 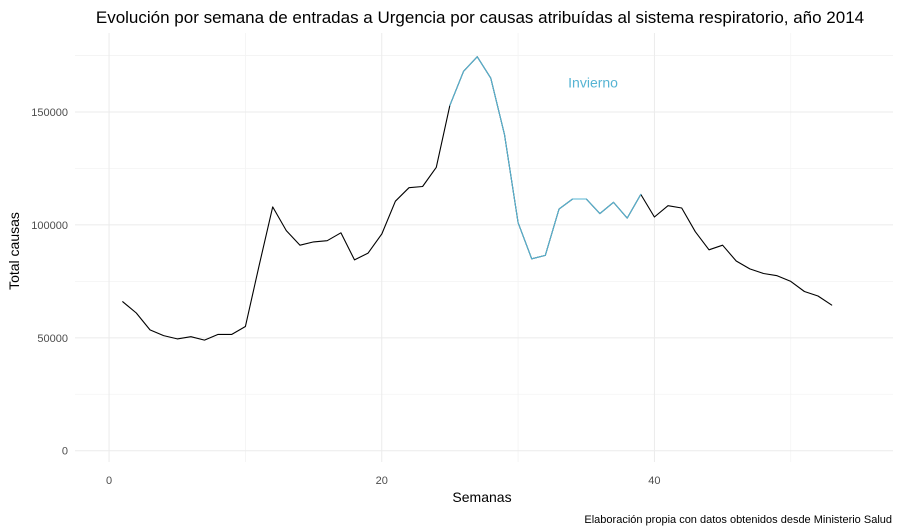 I want to click on series-line-invierno, so click(x=545, y=158).